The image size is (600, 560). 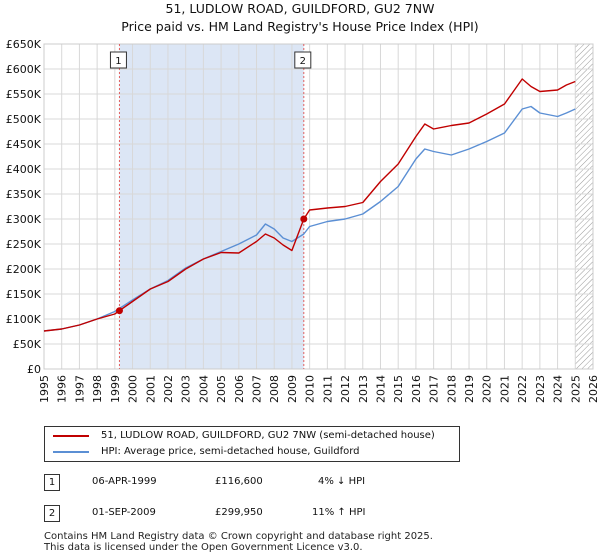 I want to click on transaction-price-1: £116,600, so click(x=239, y=481).